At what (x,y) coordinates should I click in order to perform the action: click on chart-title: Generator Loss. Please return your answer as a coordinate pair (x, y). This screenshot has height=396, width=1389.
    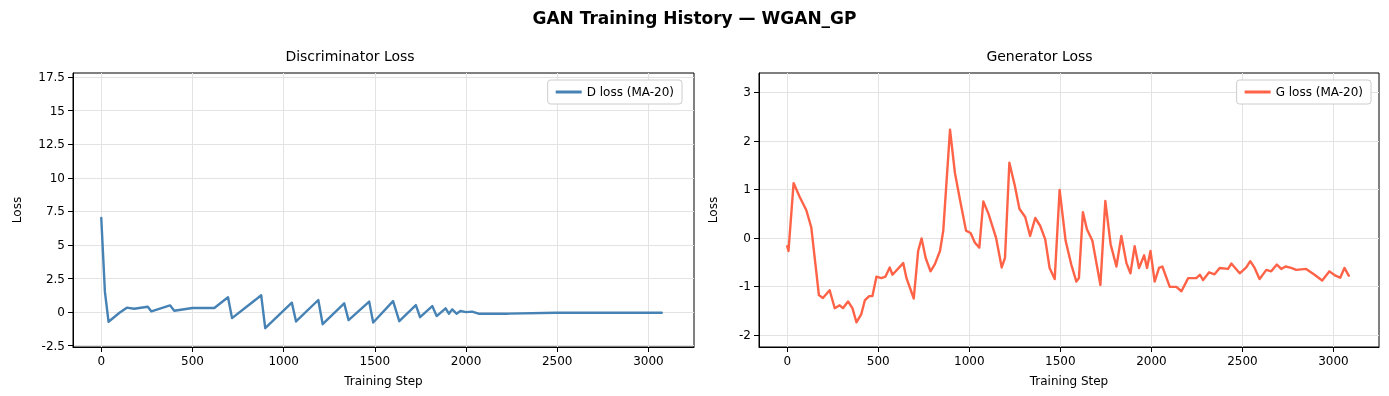
    Looking at the image, I should click on (1039, 56).